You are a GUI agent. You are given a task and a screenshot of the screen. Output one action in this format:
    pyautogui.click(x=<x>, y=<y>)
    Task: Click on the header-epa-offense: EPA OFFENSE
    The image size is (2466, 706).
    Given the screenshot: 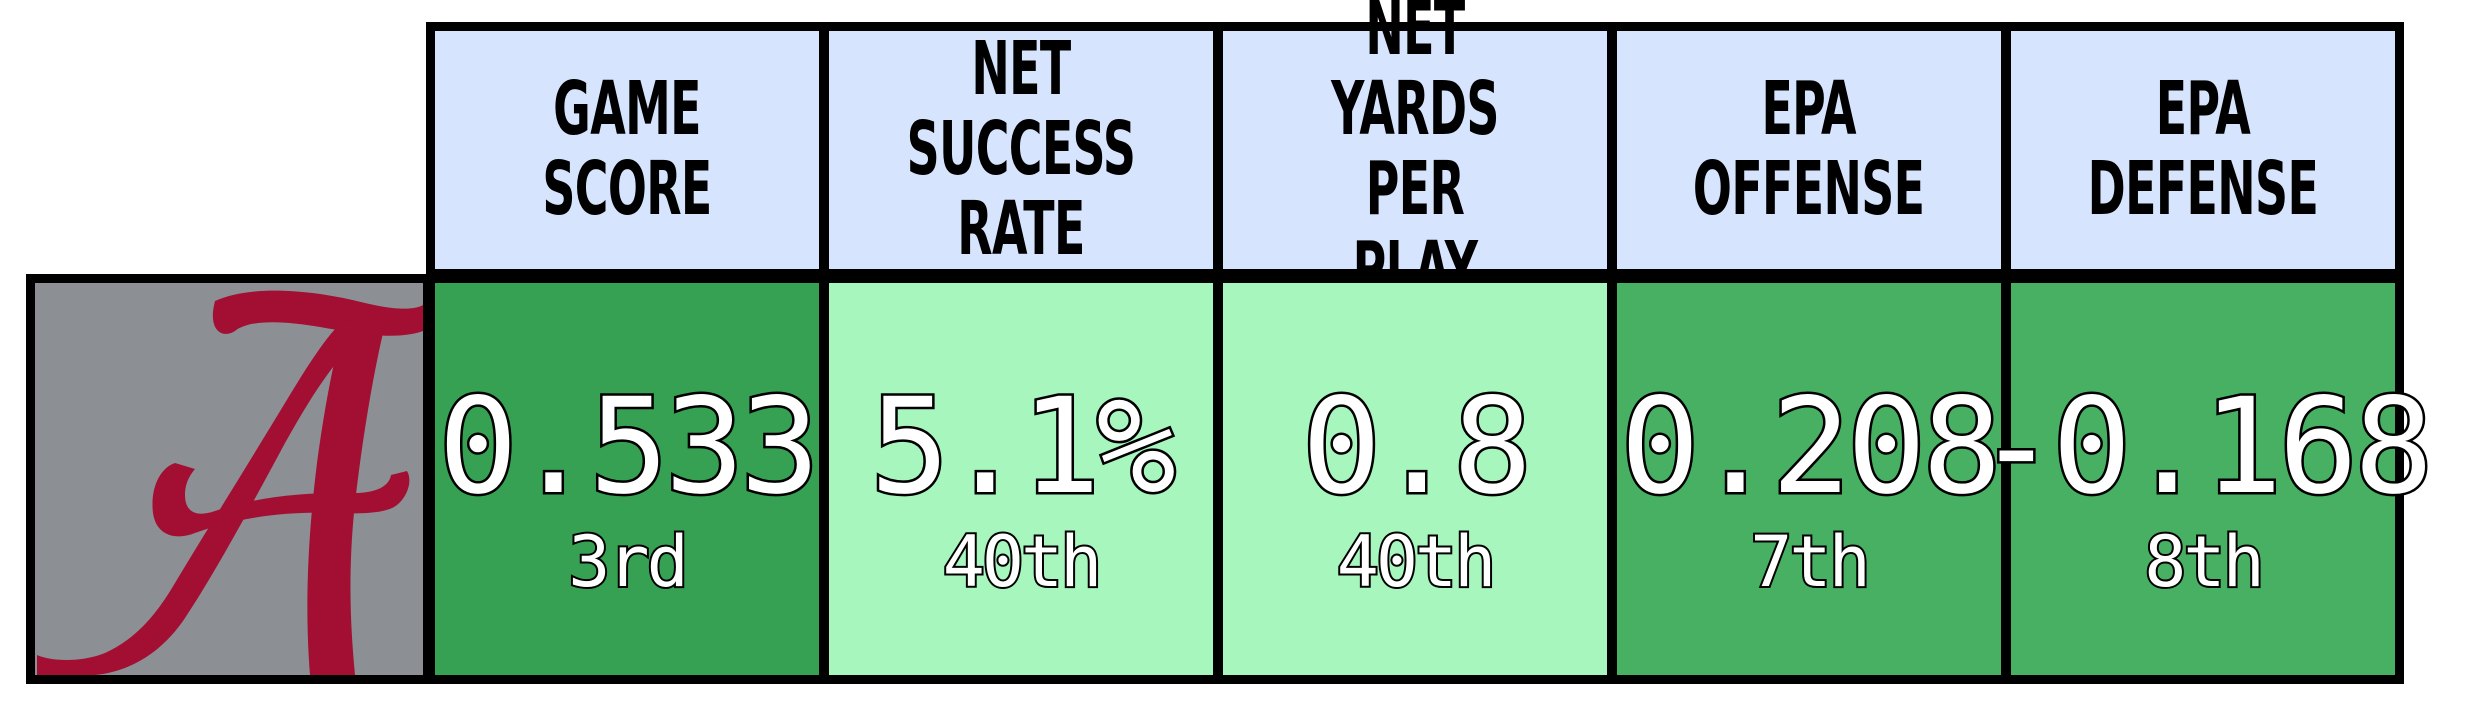 What is the action you would take?
    pyautogui.click(x=1809, y=150)
    